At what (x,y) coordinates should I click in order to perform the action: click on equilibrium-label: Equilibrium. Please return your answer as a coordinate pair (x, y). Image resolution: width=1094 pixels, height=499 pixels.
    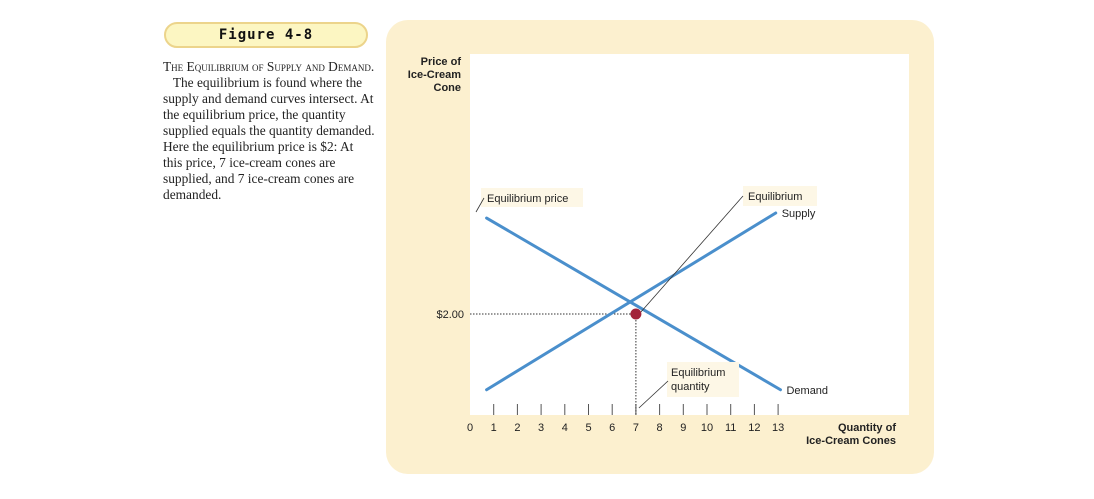
    Looking at the image, I should click on (775, 197).